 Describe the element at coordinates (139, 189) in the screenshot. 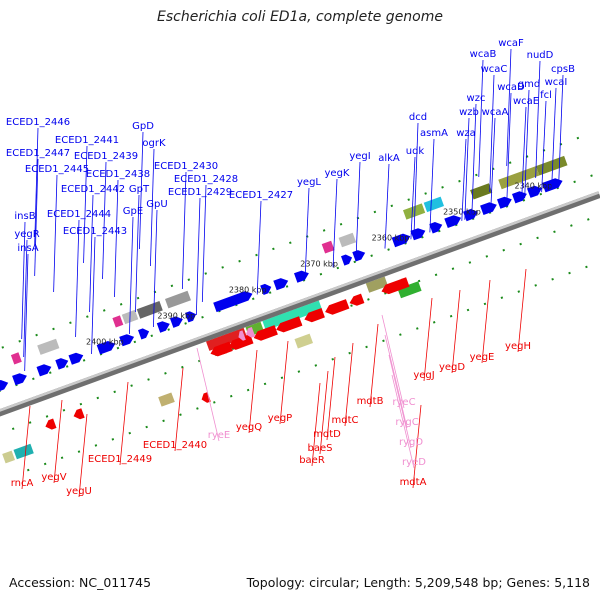

I see `forward-gene-label: GpT` at that location.